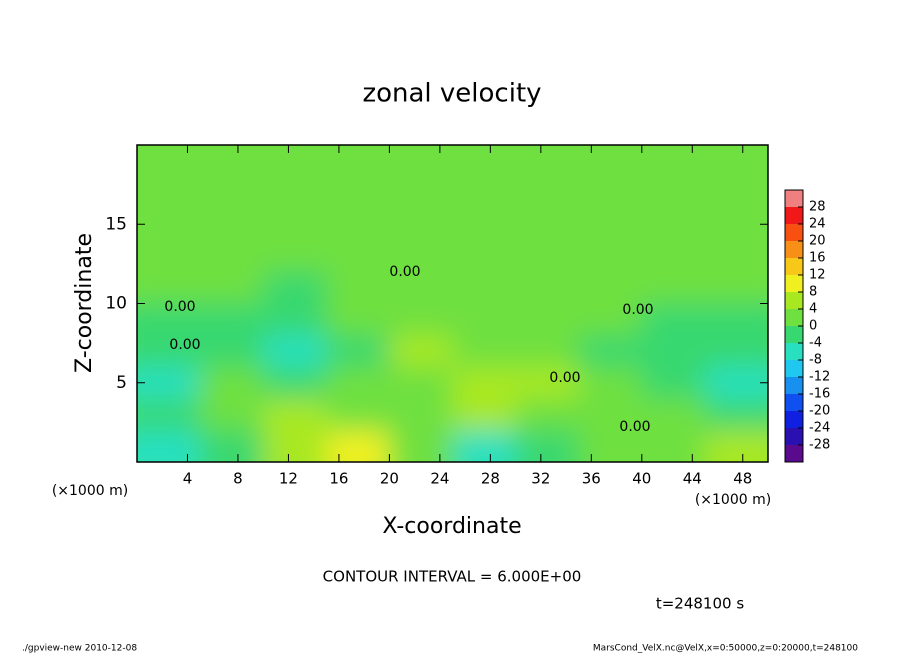  I want to click on colorbar-tick-label: 24, so click(817, 224).